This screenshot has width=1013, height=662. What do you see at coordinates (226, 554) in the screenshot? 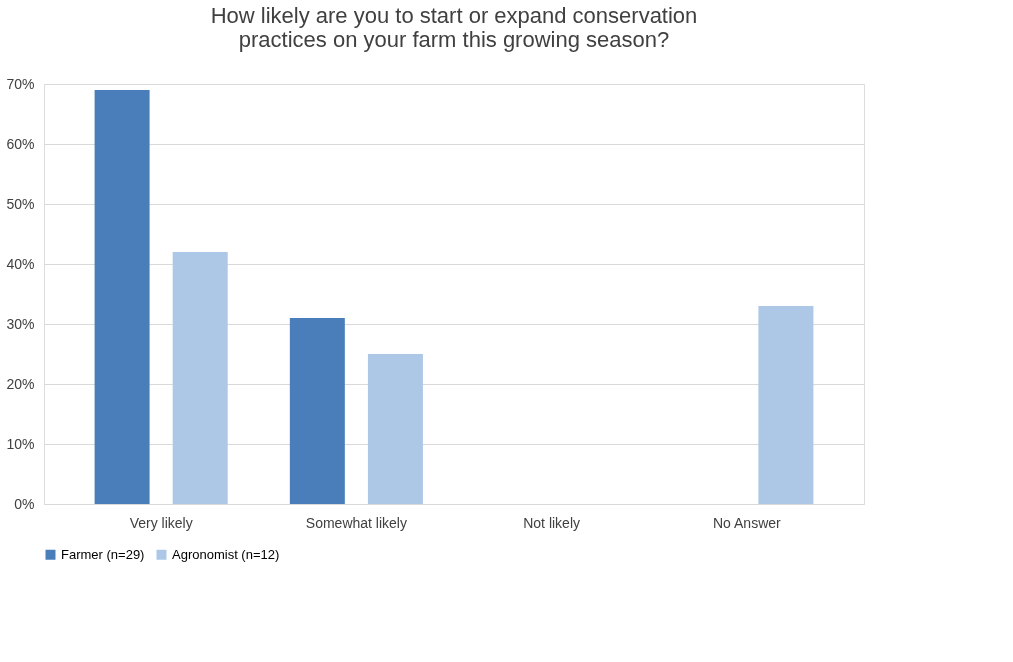
I see `legend-label: Agronomist (n=12)` at bounding box center [226, 554].